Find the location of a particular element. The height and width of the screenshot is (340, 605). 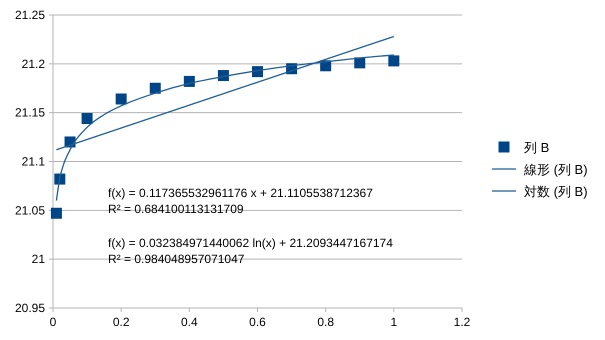

y-tick-label: 21.25 is located at coordinates (30, 15).